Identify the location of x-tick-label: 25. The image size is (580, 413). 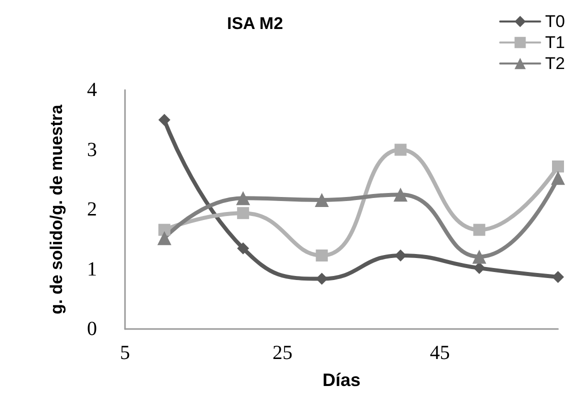
(282, 353).